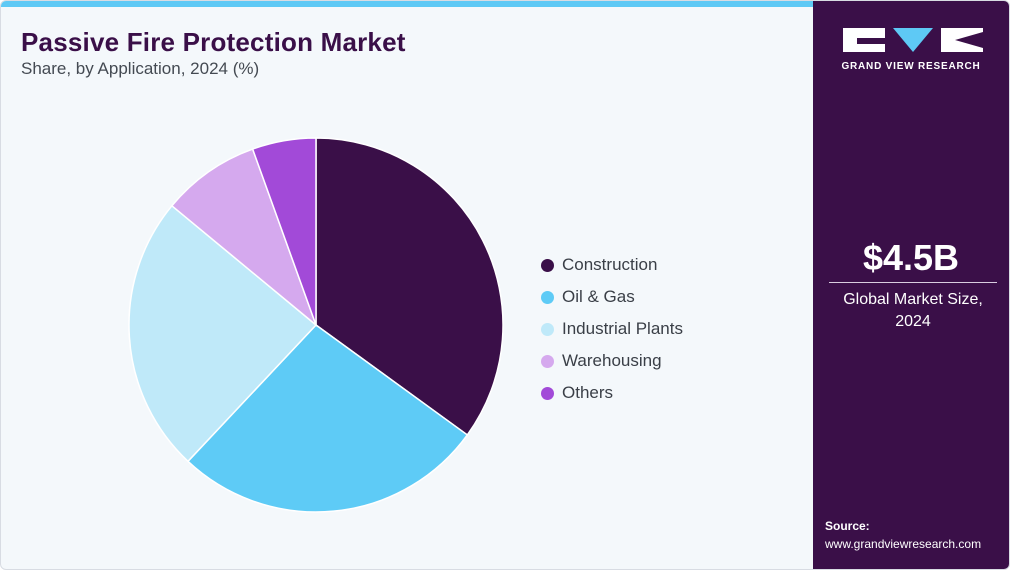 The image size is (1010, 572). Describe the element at coordinates (911, 66) in the screenshot. I see `logo-text: GRAND VIEW RESEARCH` at that location.